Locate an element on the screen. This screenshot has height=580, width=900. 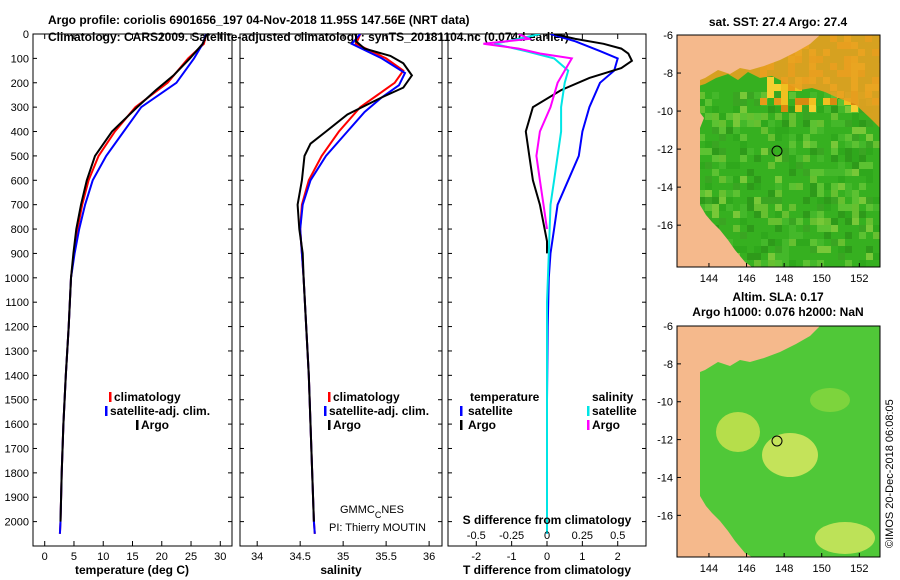
map-lon-label: 146 is located at coordinates (746, 279).